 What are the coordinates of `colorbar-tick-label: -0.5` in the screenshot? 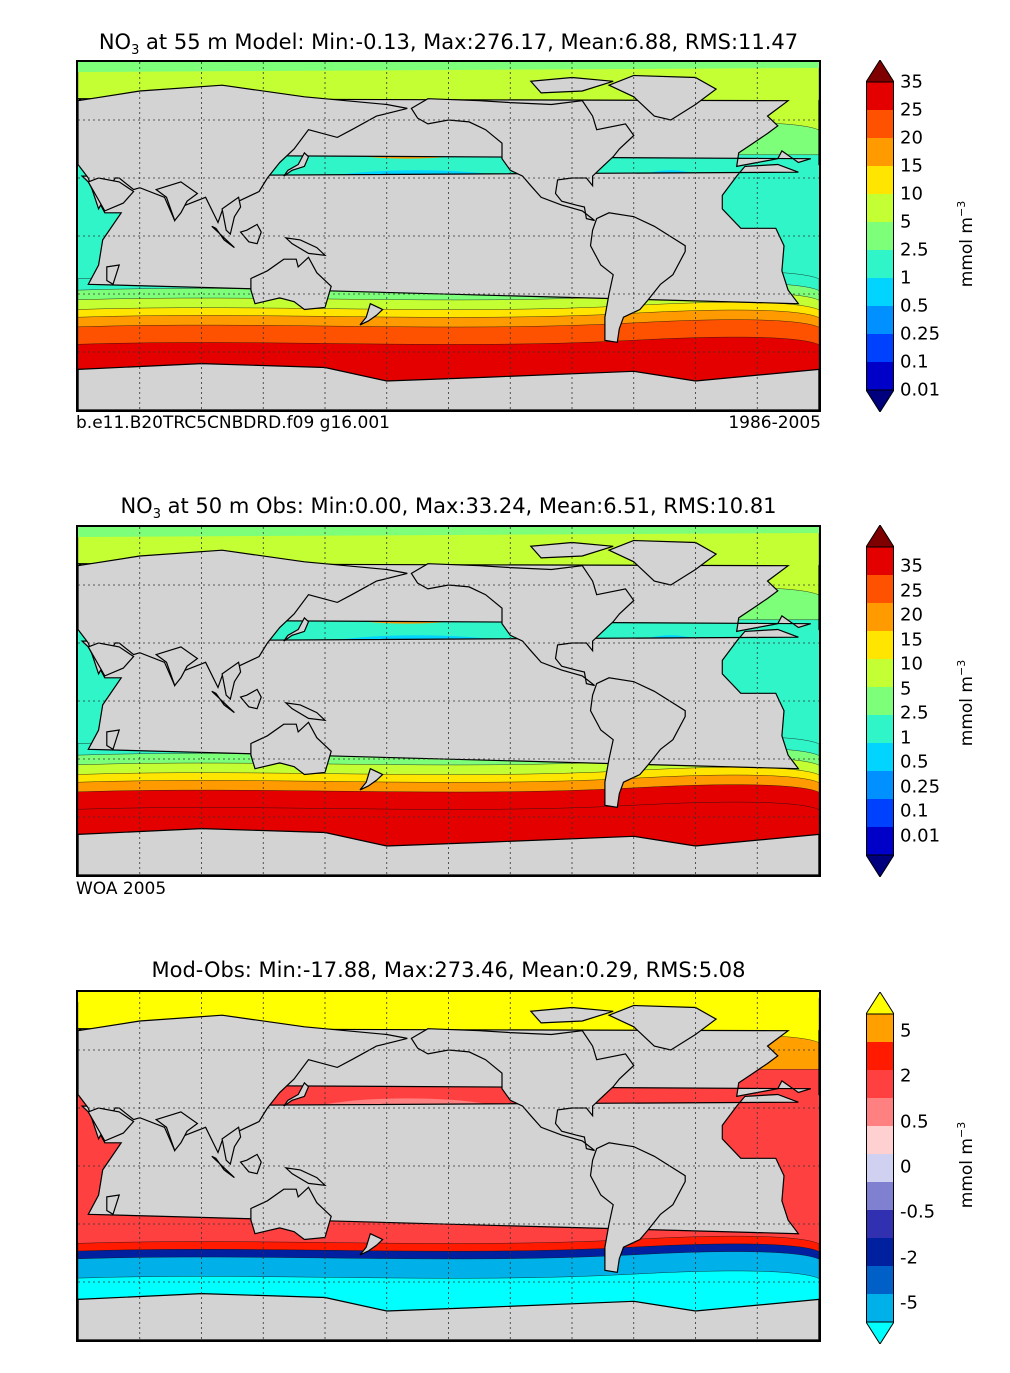 It's located at (918, 1212).